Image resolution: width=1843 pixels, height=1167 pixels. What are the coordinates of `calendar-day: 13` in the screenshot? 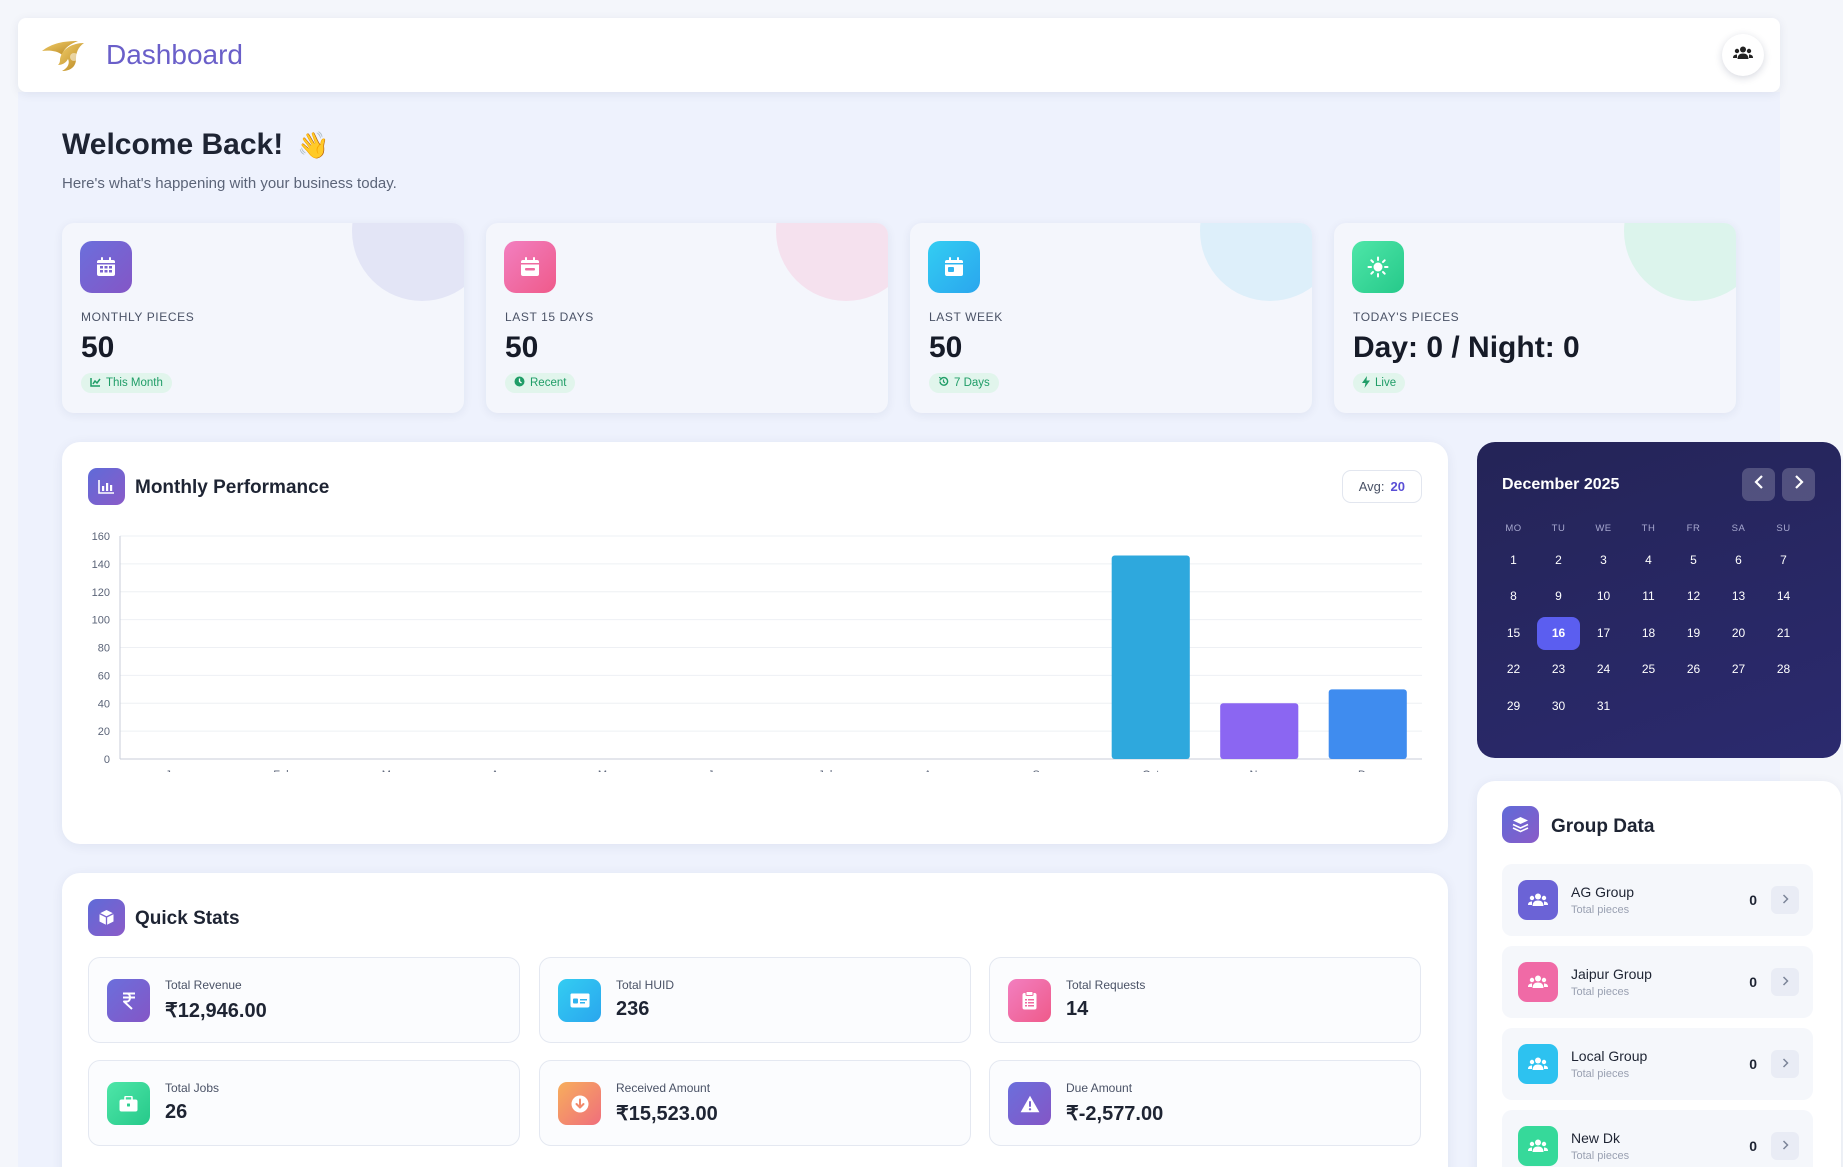 It's located at (1738, 596).